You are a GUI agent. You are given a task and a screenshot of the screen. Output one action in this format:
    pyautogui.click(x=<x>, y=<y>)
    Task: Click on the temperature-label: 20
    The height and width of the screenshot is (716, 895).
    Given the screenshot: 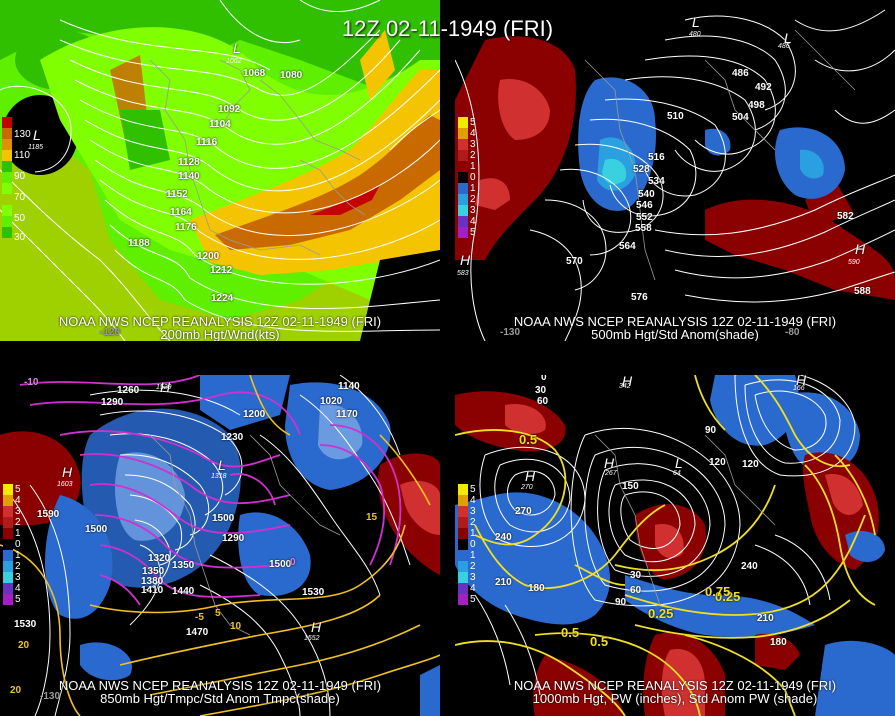 What is the action you would take?
    pyautogui.click(x=24, y=645)
    